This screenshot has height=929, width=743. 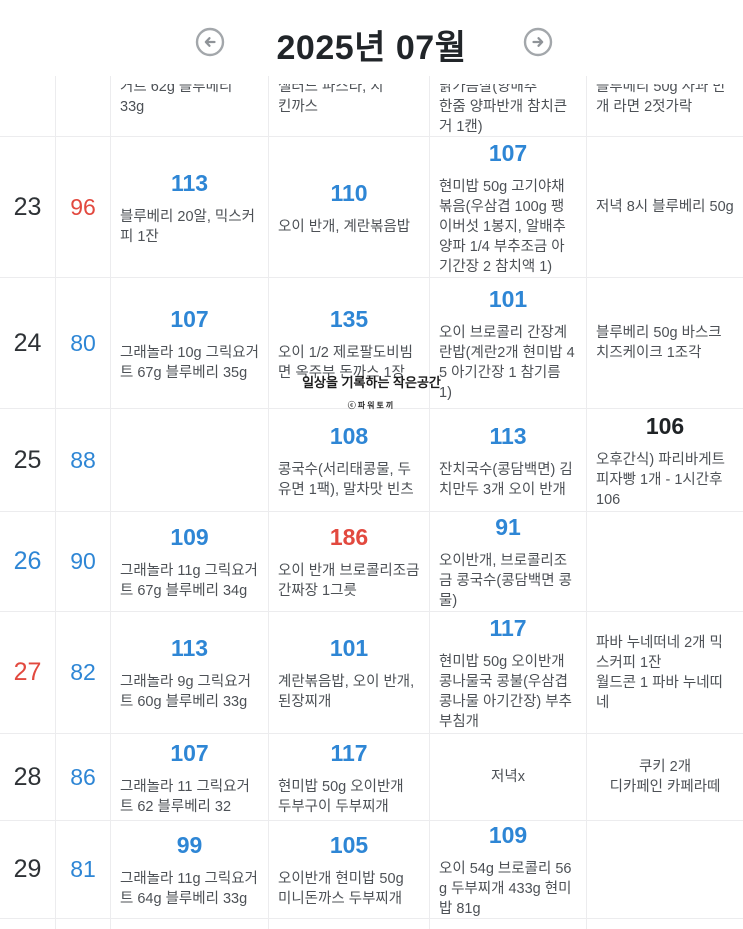 I want to click on breakfast-cell: 109 그래놀라 11g 그릭요거트 67g 블루베리 34g, so click(x=190, y=561).